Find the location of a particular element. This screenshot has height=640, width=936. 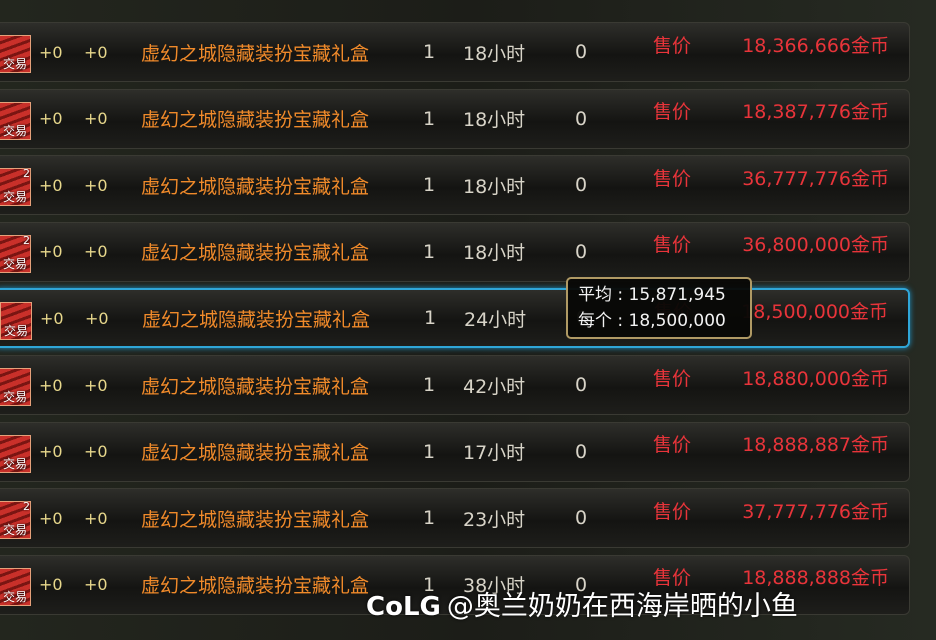

listing-row: 交易 2 +0 +0 虚幻之城隐藏装扮宝藏礼盒 1 18小时 0 售价 36,800,000金币 is located at coordinates (455, 251).